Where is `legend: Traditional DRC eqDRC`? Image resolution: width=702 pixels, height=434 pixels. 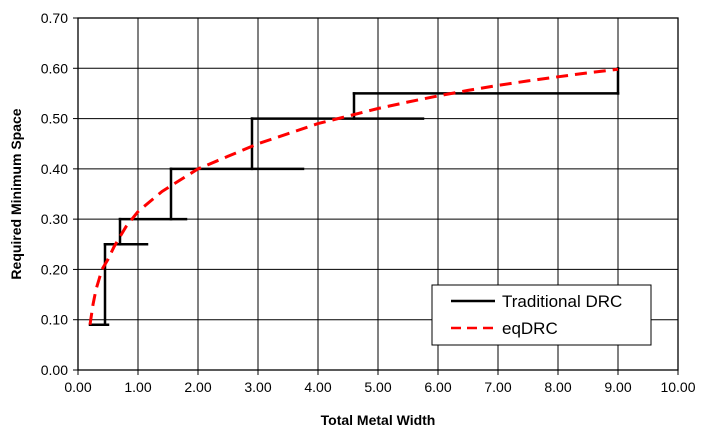 legend: Traditional DRC eqDRC is located at coordinates (541, 315).